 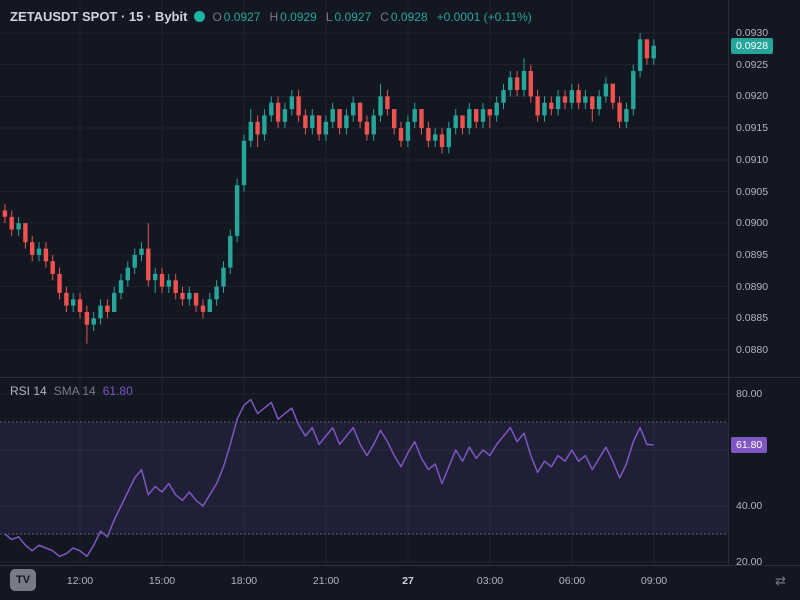 I want to click on time-axis-label: 27, so click(x=408, y=581).